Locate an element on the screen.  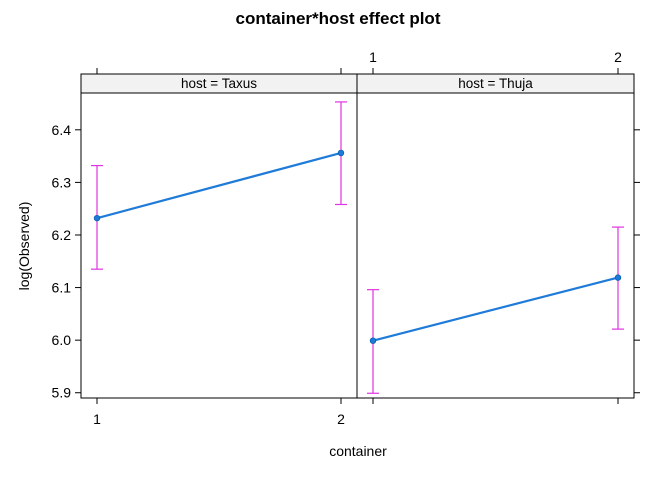
y-axis-label: log(Observed) is located at coordinates (24, 246).